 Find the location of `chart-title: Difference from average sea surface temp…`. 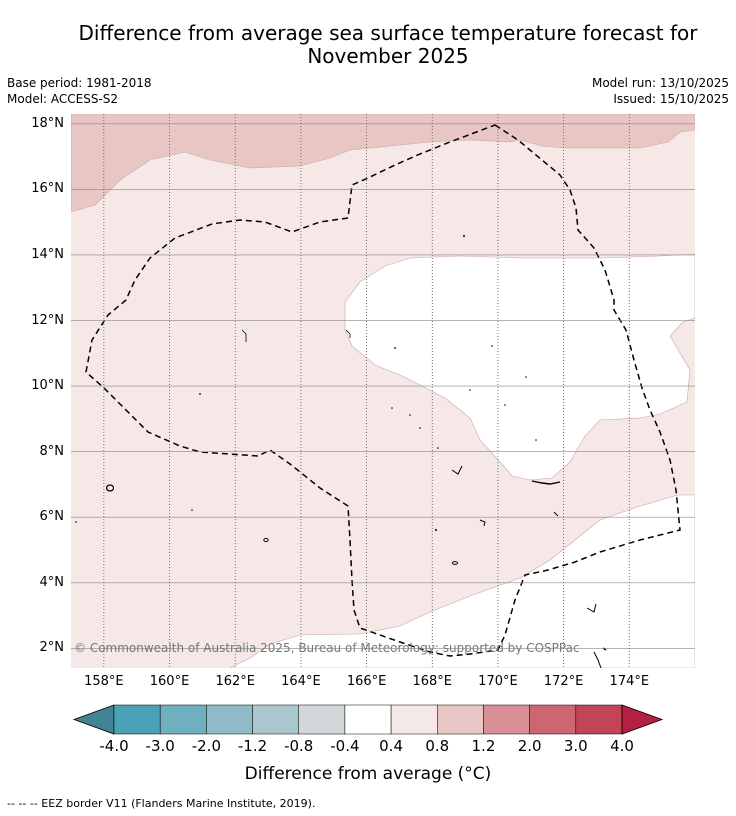

chart-title: Difference from average sea surface temp… is located at coordinates (388, 45).